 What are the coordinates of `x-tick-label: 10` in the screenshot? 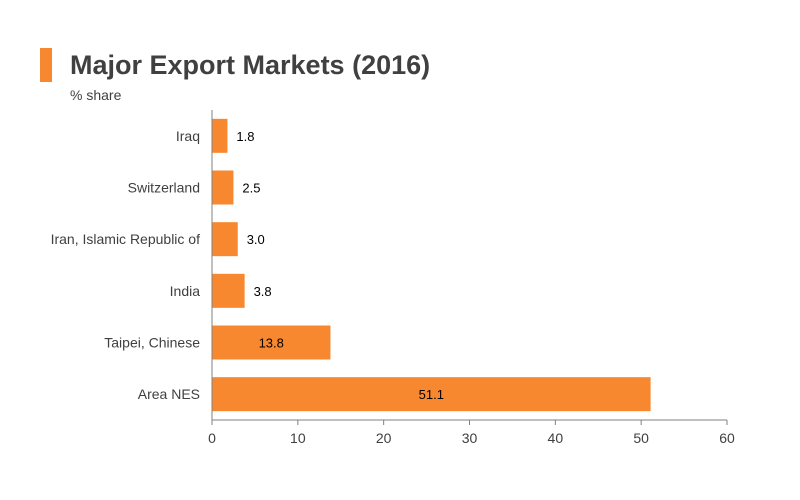 It's located at (298, 438).